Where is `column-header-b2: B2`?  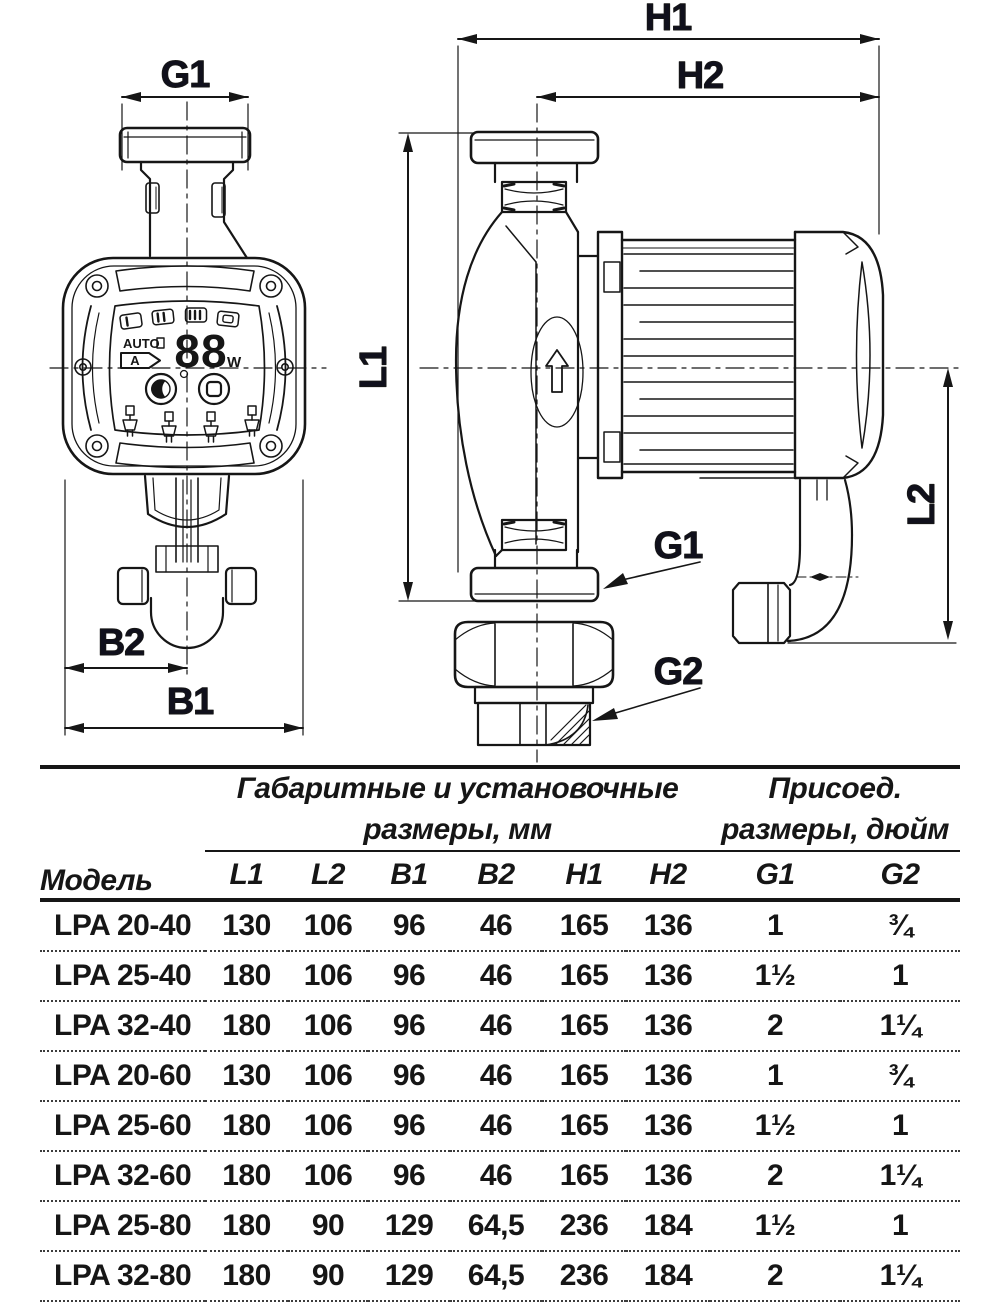 column-header-b2: B2 is located at coordinates (496, 876).